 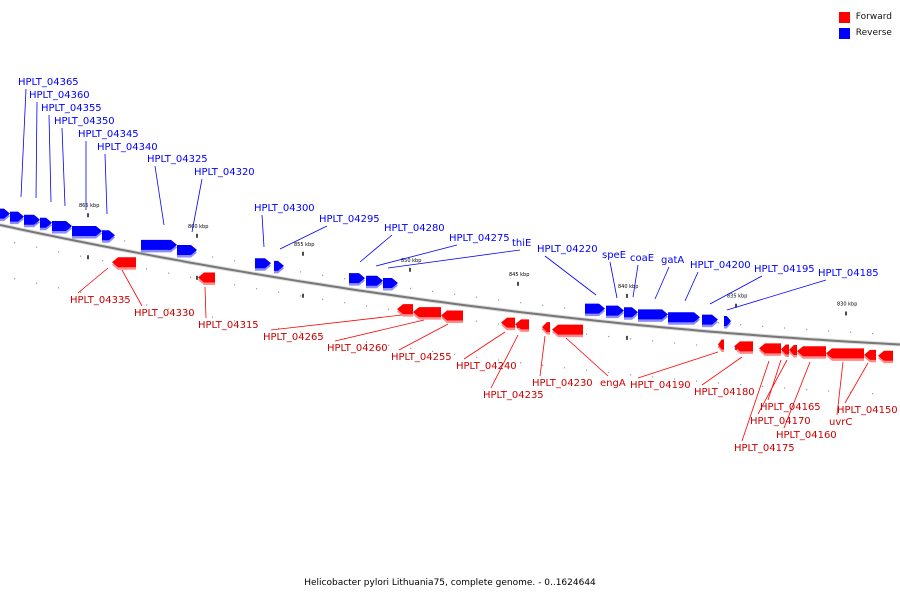 I want to click on reverse-gene-label: HPLT_04195, so click(x=784, y=269).